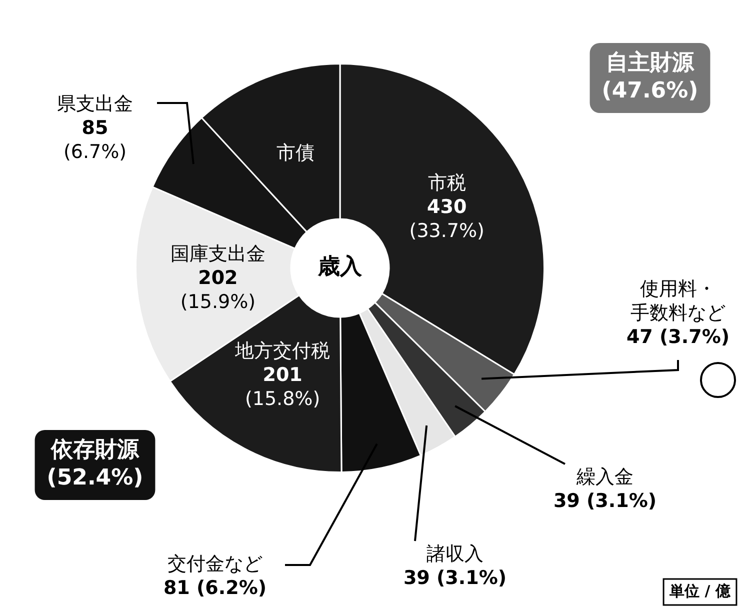  What do you see at coordinates (678, 301) in the screenshot?
I see `slice-label: 使用料・手数料など` at bounding box center [678, 301].